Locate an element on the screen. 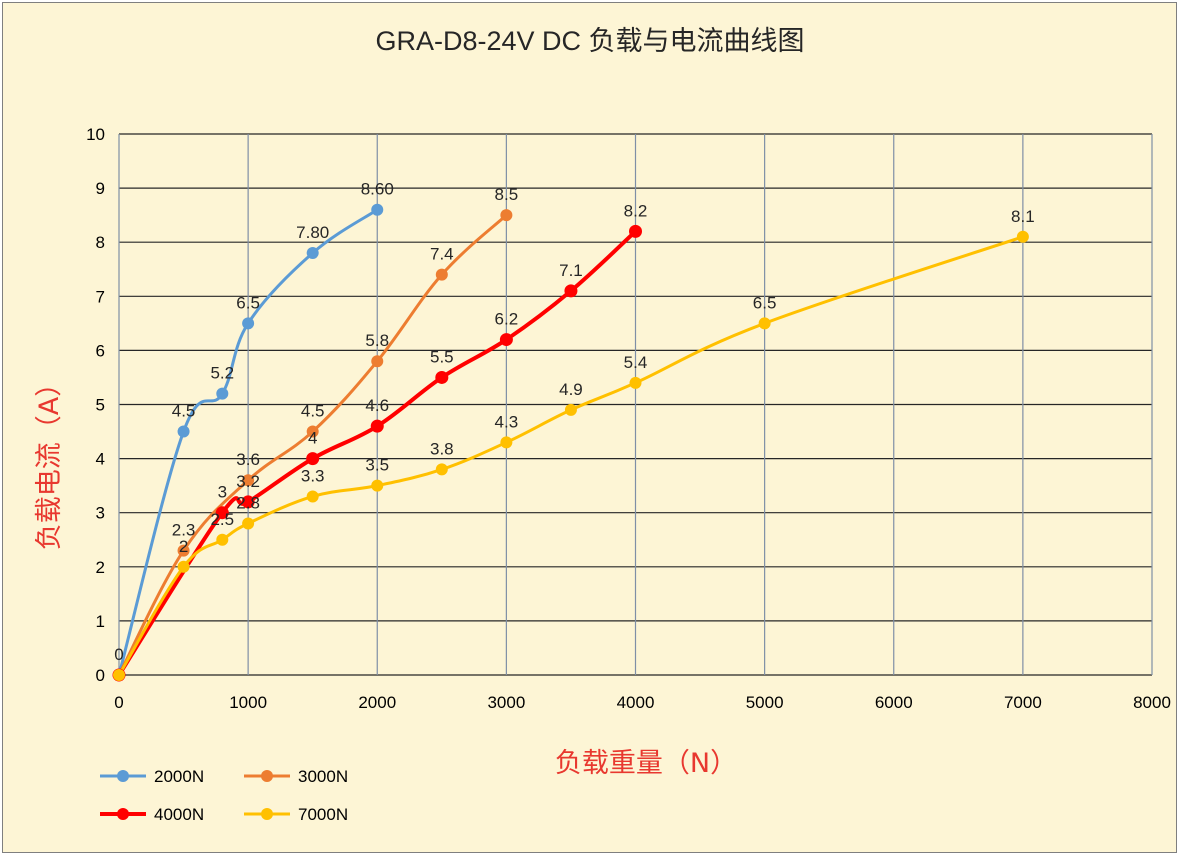 The width and height of the screenshot is (1181, 857). data-label: 2.5 is located at coordinates (222, 519).